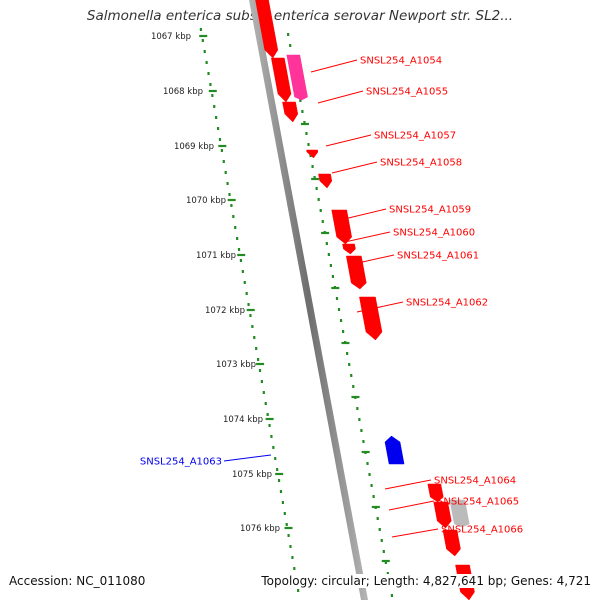  I want to click on kbp-label: 1068 kbp, so click(183, 92).